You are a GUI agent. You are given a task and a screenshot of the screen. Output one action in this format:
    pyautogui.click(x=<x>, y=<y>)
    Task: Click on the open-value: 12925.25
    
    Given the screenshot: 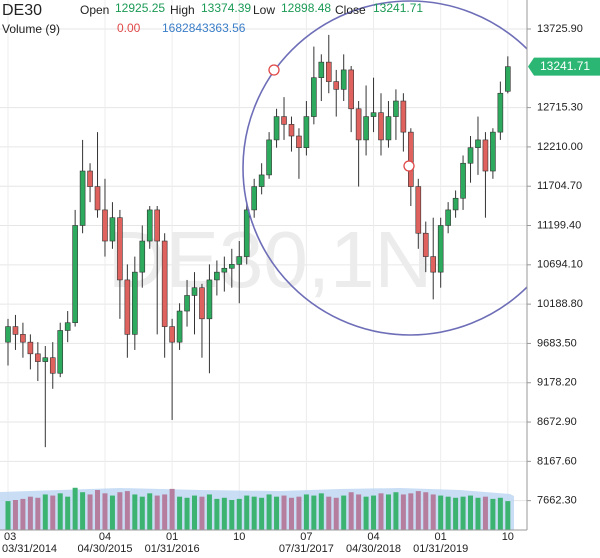 What is the action you would take?
    pyautogui.click(x=140, y=8)
    